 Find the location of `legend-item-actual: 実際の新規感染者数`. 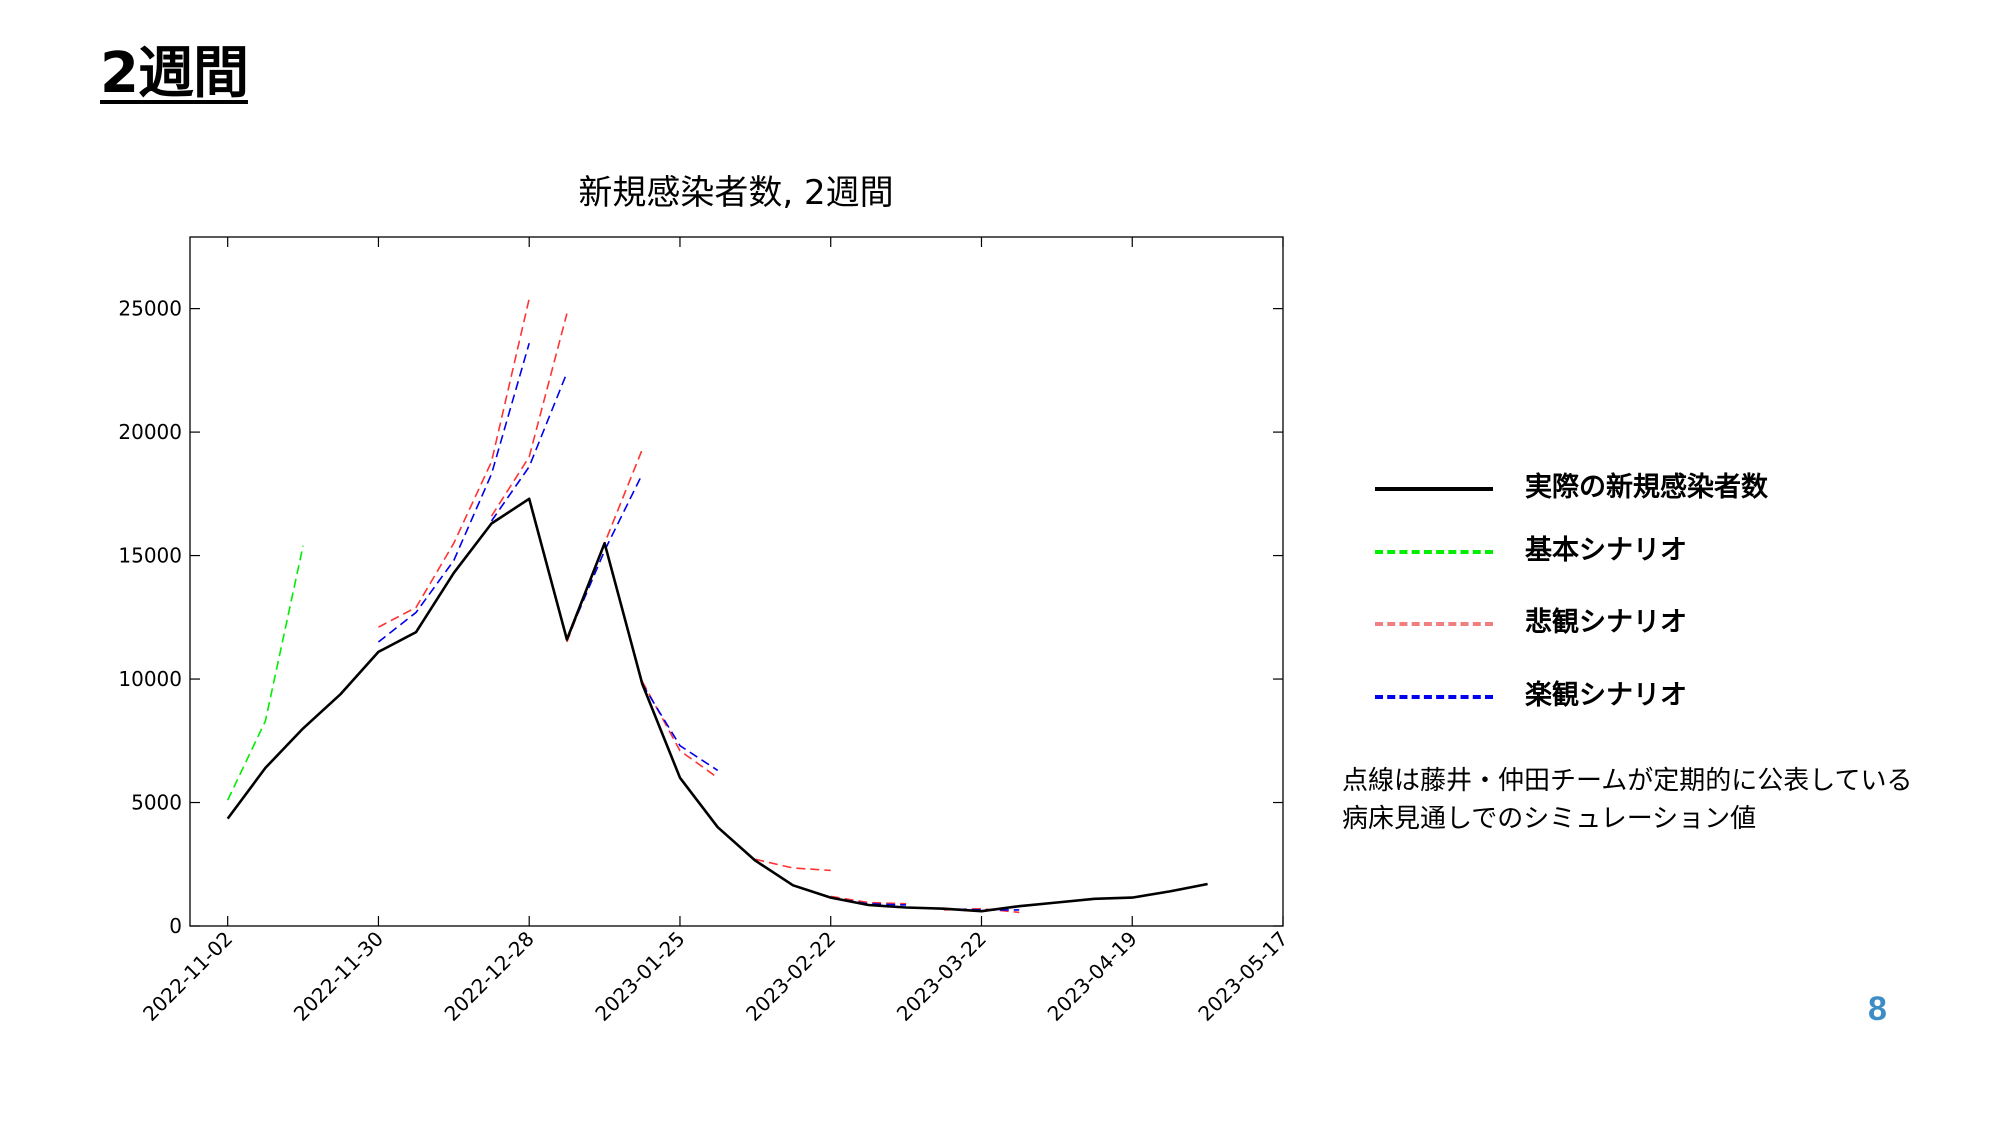

legend-item-actual: 実際の新規感染者数 is located at coordinates (1595, 488).